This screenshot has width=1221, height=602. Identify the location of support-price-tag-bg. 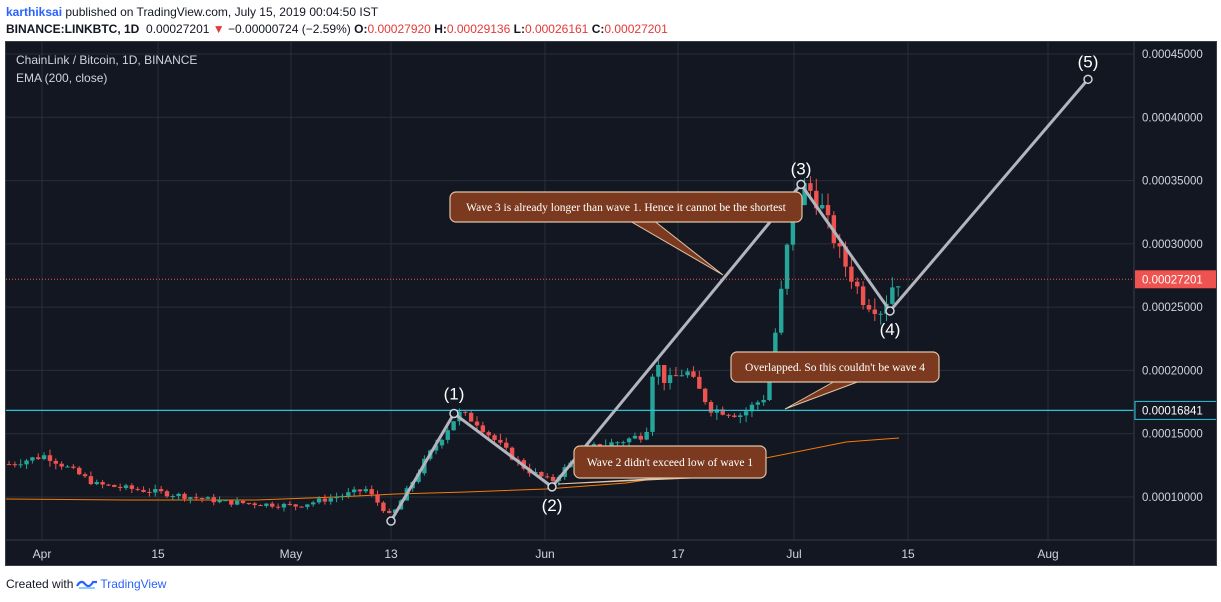
(1175, 410).